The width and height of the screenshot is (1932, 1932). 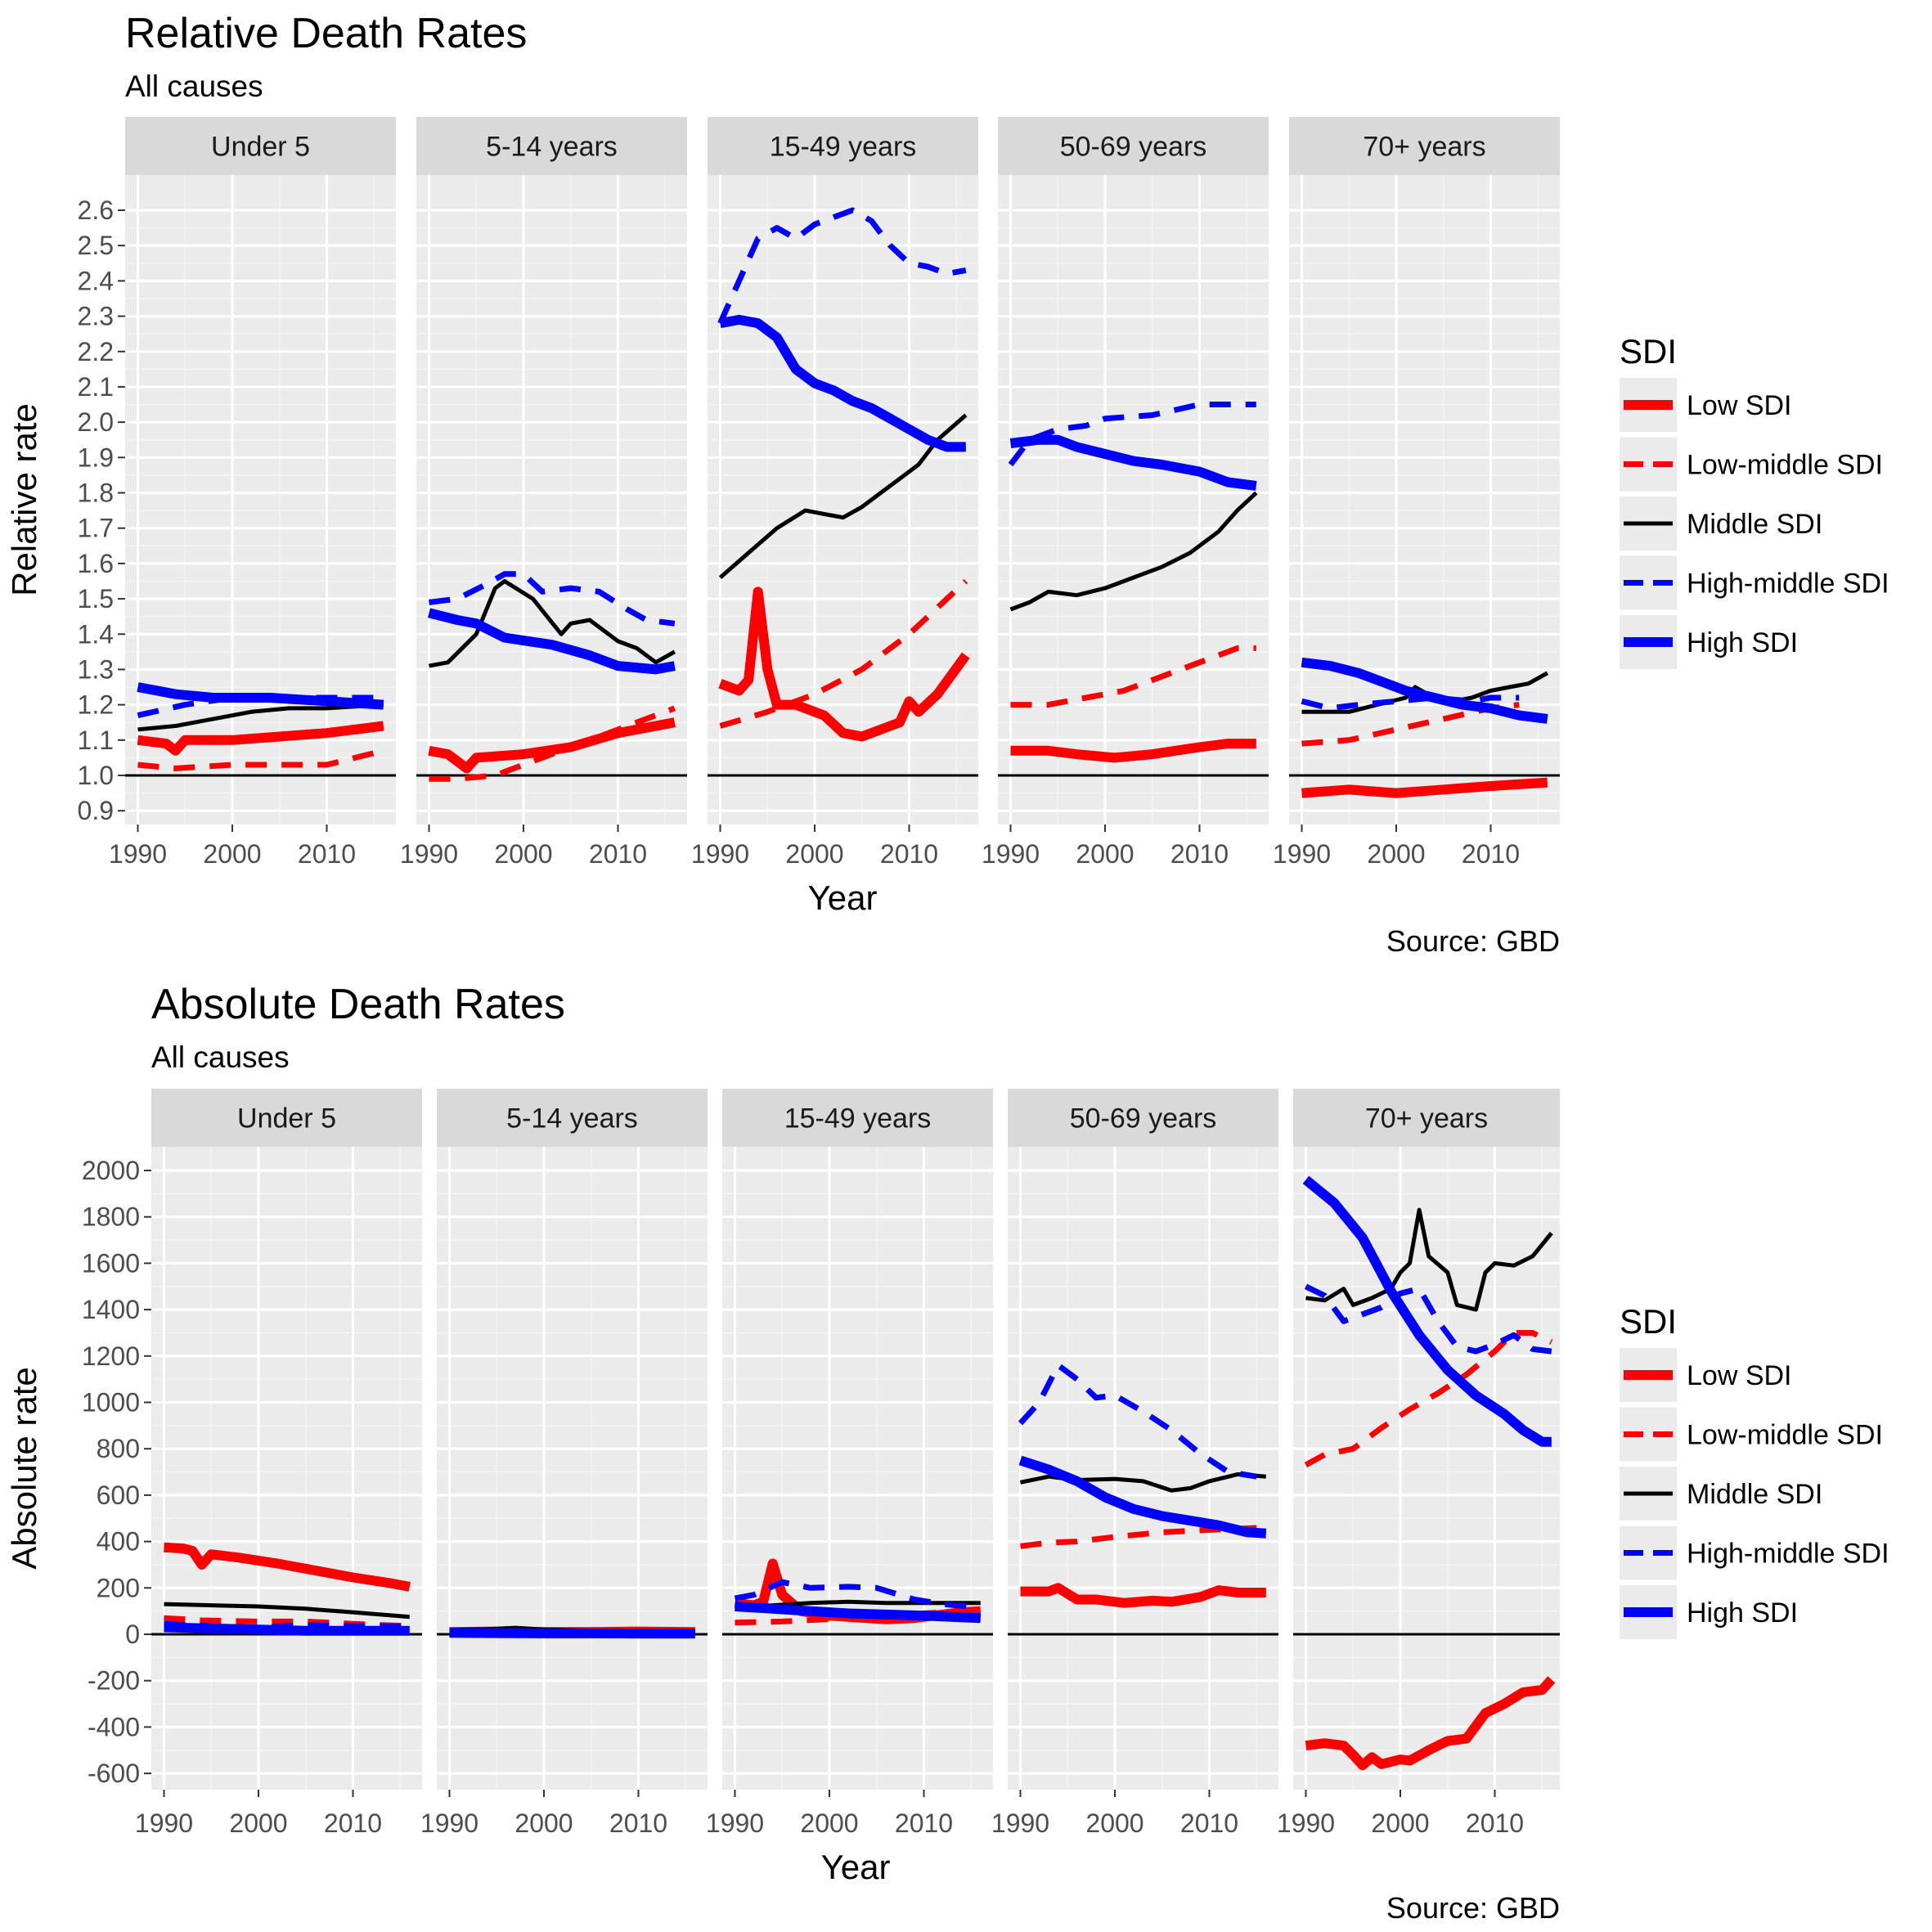 I want to click on source-caption: Source: GBD, so click(x=1473, y=1908).